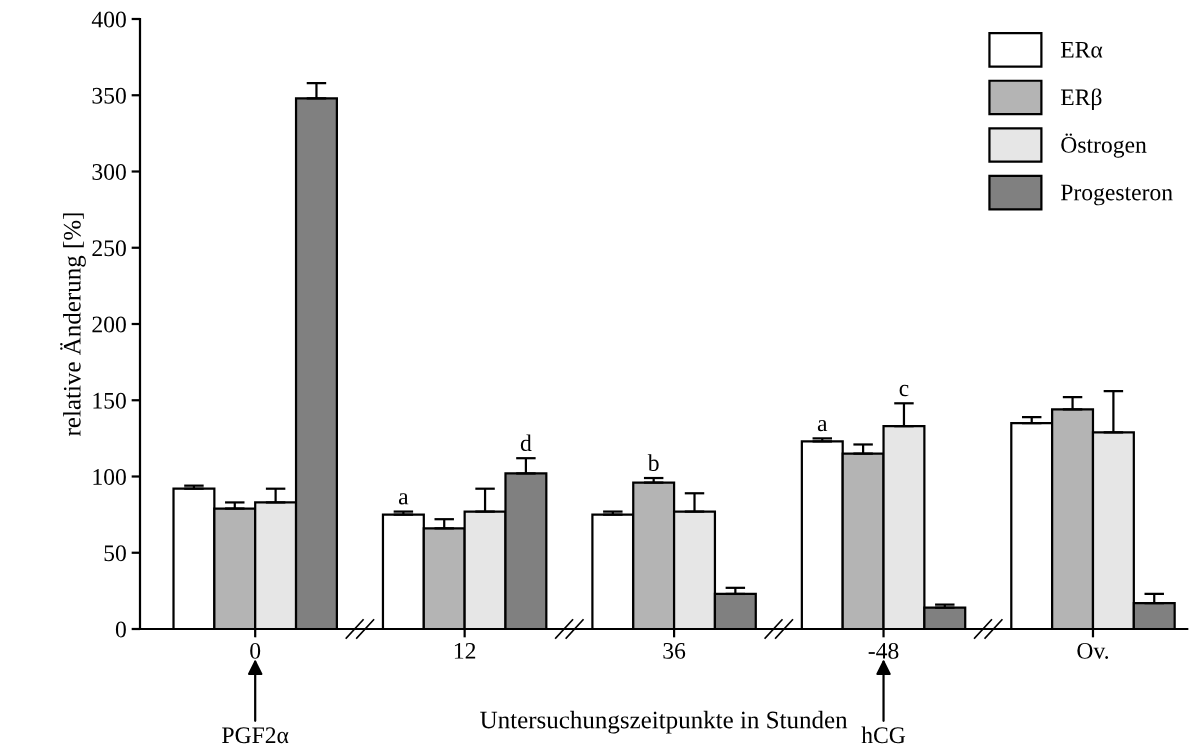 Image resolution: width=1192 pixels, height=744 pixels. What do you see at coordinates (115, 553) in the screenshot?
I see `y-tick-label: 50` at bounding box center [115, 553].